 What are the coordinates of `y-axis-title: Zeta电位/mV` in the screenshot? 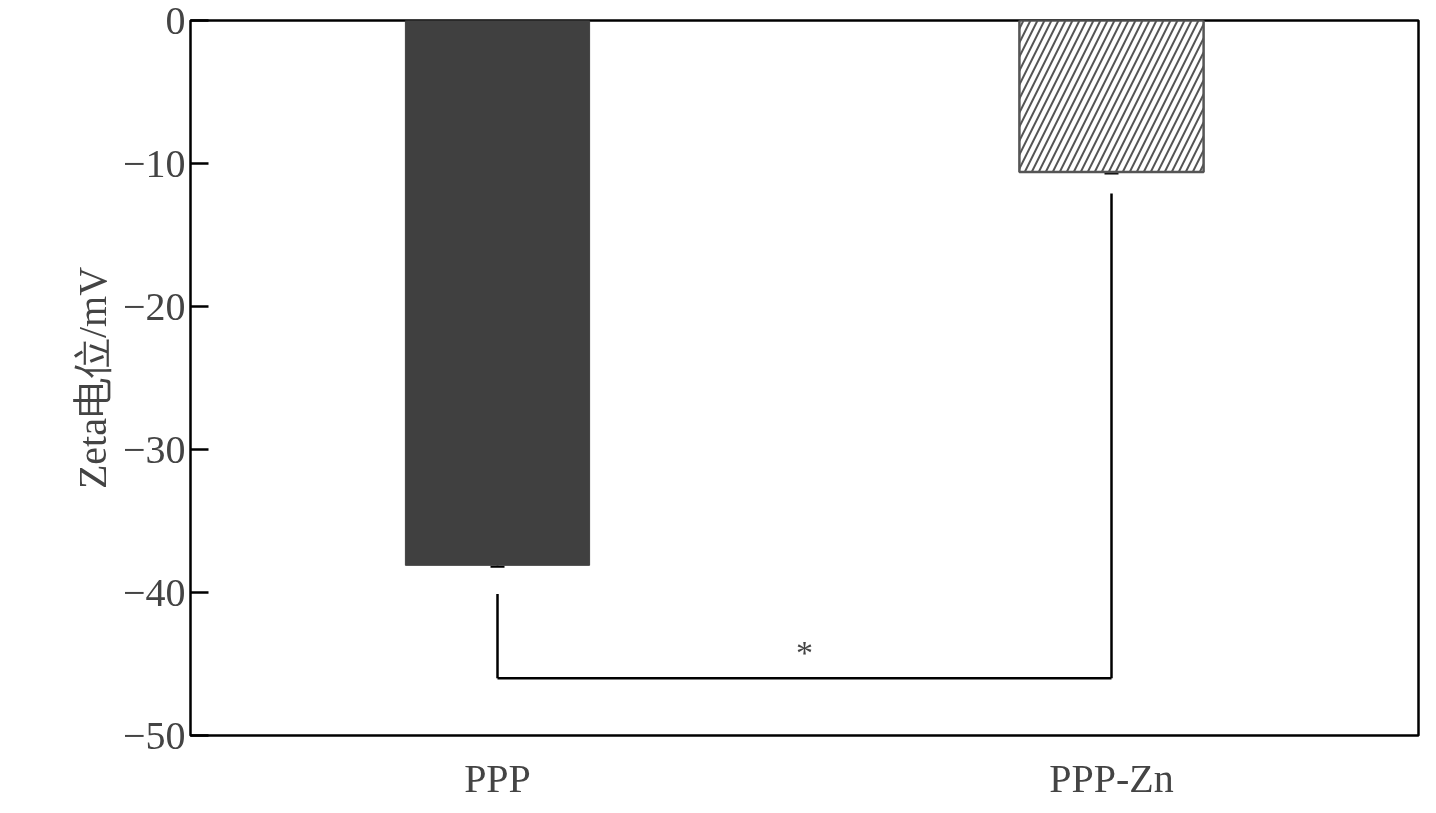 It's located at (92, 378).